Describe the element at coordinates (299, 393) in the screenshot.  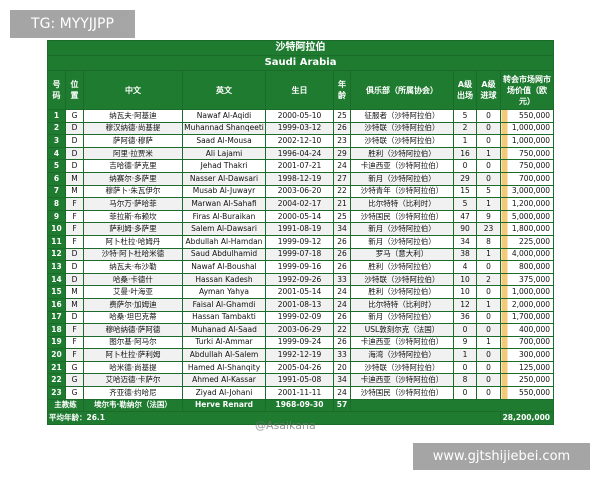
I see `cell: 2001-11-11` at that location.